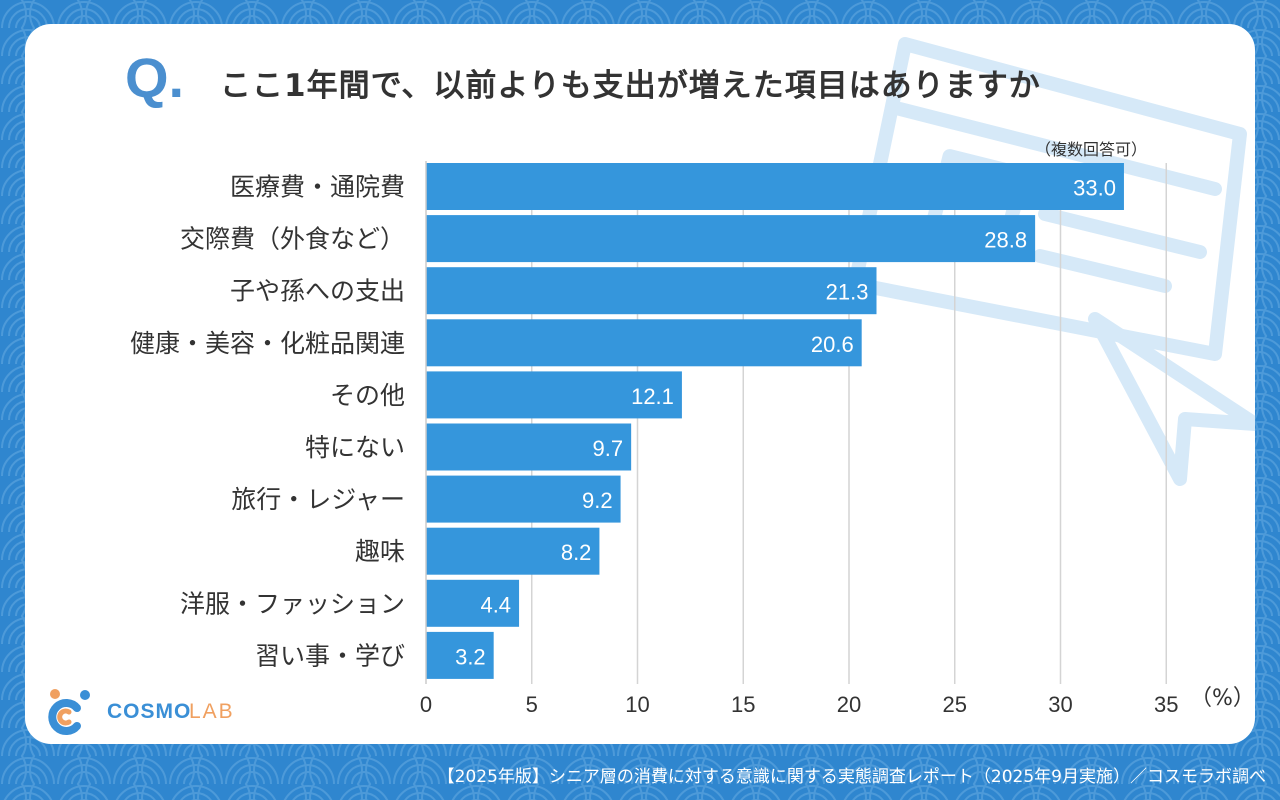  I want to click on question-mark-label: Q., so click(155, 77).